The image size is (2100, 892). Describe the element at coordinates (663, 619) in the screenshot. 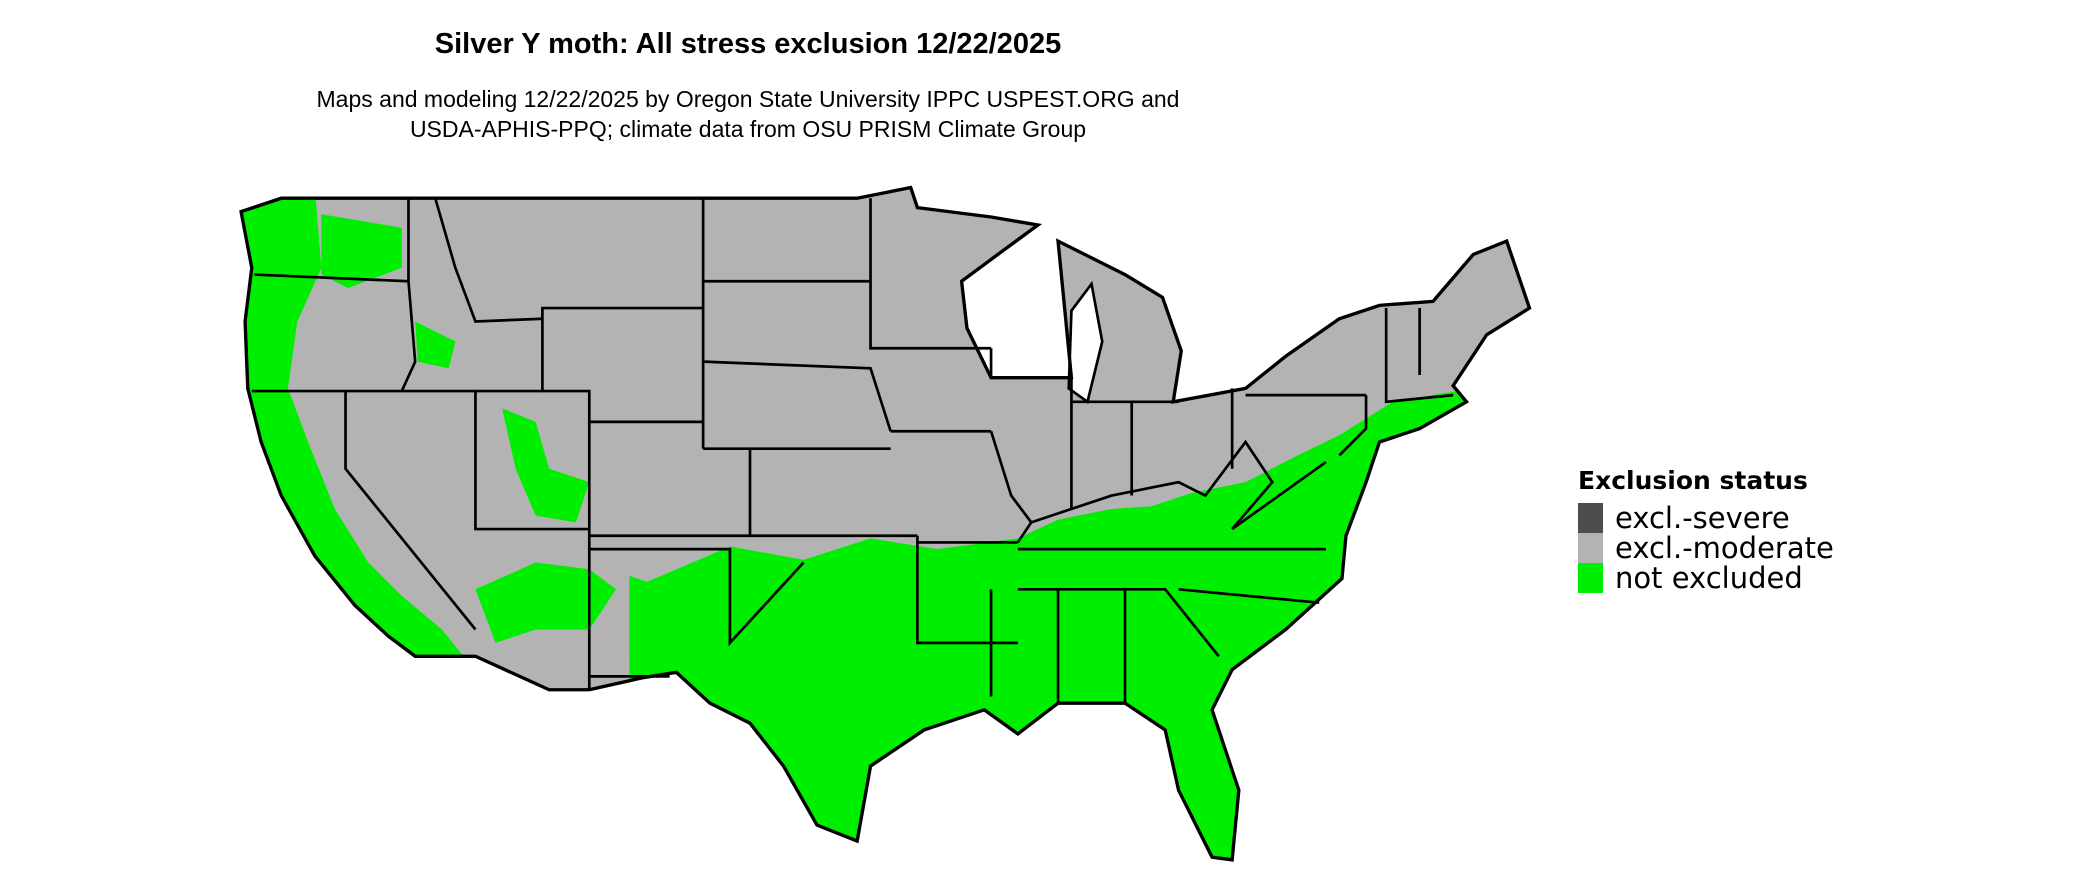

I see `region-not-excluded-nm` at that location.